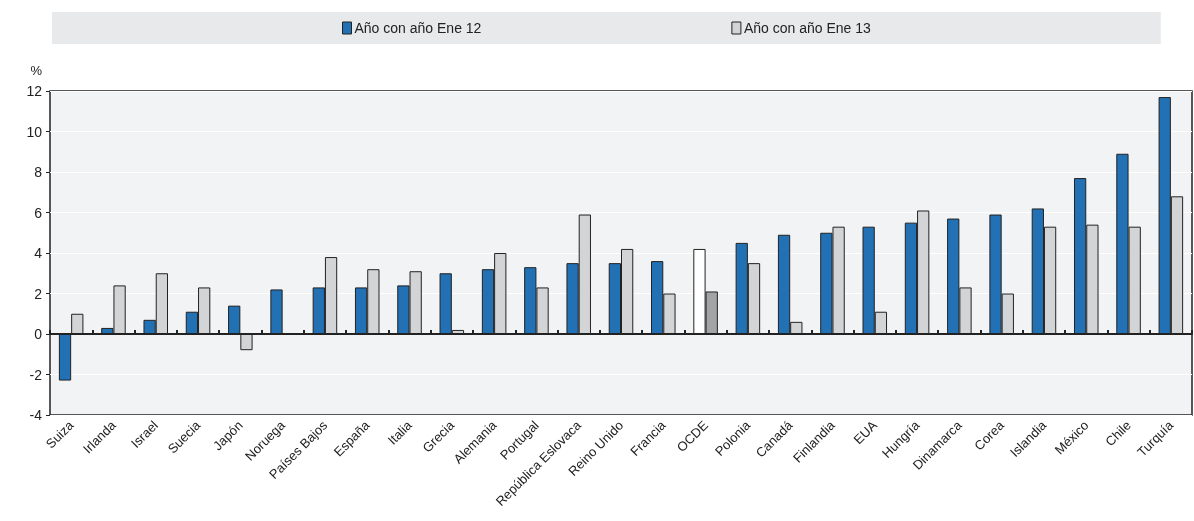 The height and width of the screenshot is (521, 1194). Describe the element at coordinates (38, 253) in the screenshot. I see `y-tick-label: 4` at that location.